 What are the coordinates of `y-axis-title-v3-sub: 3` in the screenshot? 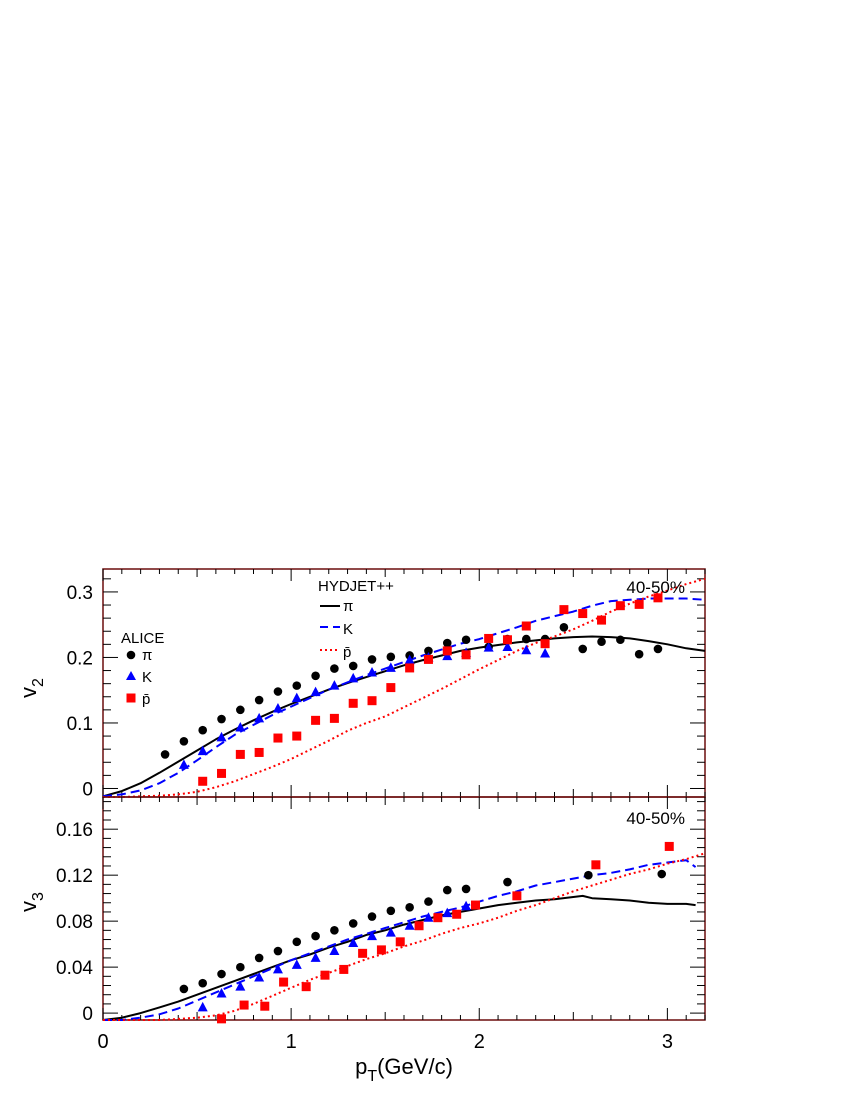 It's located at (38, 896).